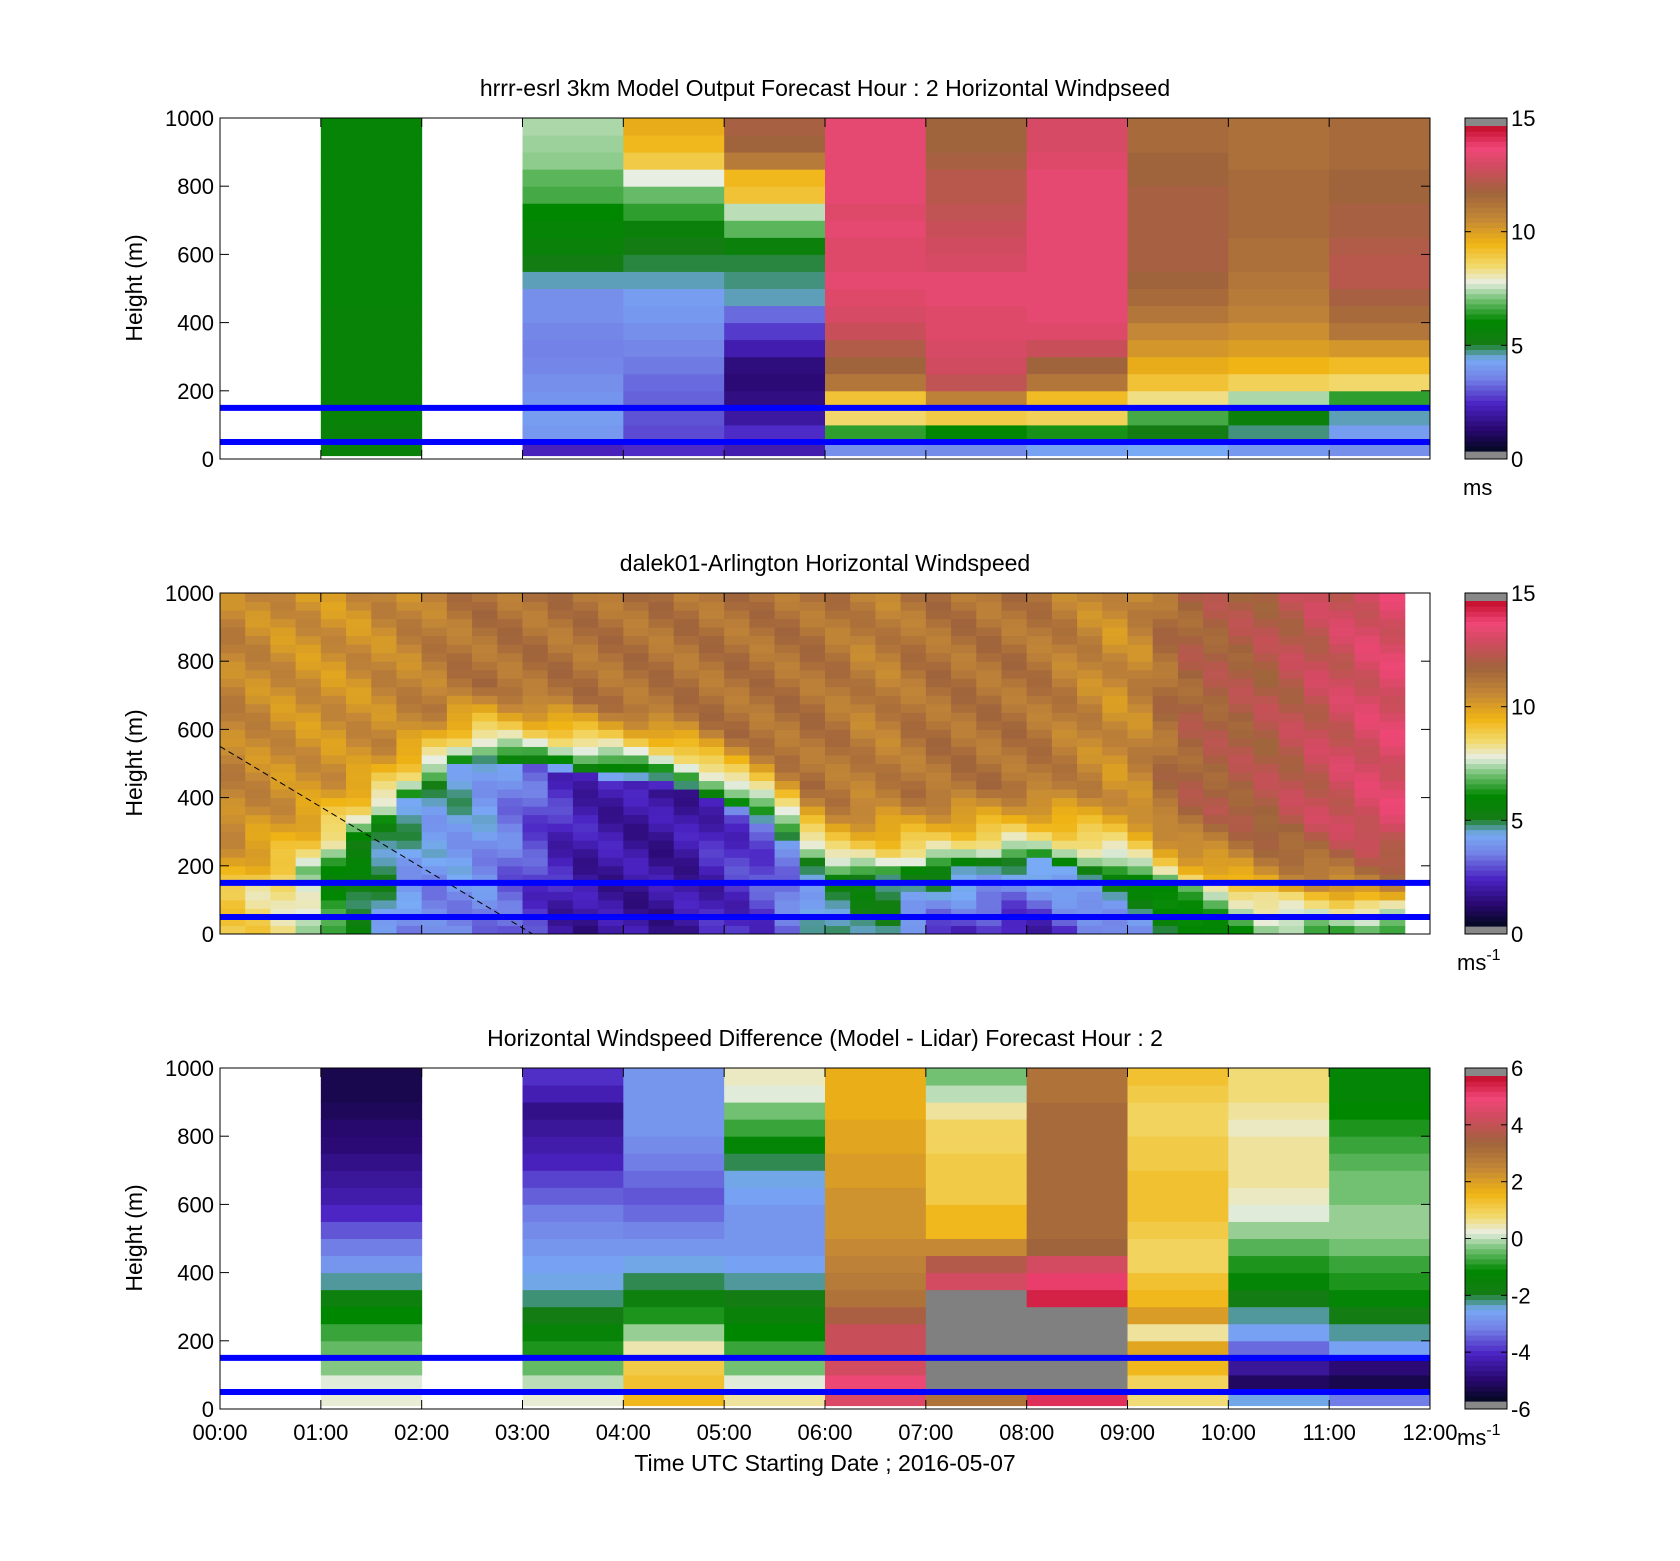 This screenshot has width=1680, height=1561. What do you see at coordinates (724, 1432) in the screenshot?
I see `x-tick-label: 05:00` at bounding box center [724, 1432].